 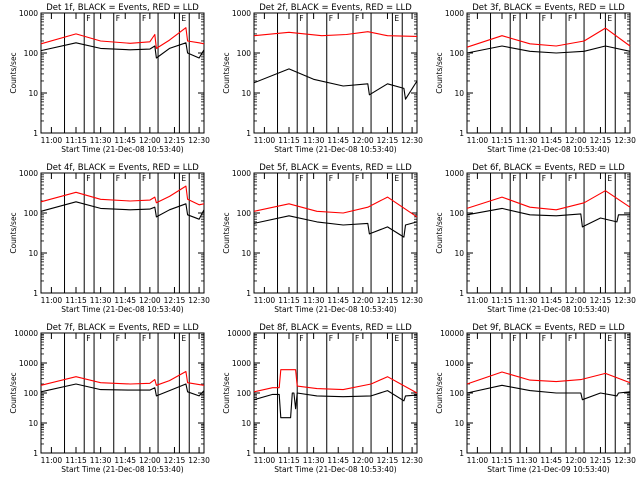 What do you see at coordinates (122, 328) in the screenshot?
I see `panel-title: Det 7f, BLACK = Events, RED = LLD` at bounding box center [122, 328].